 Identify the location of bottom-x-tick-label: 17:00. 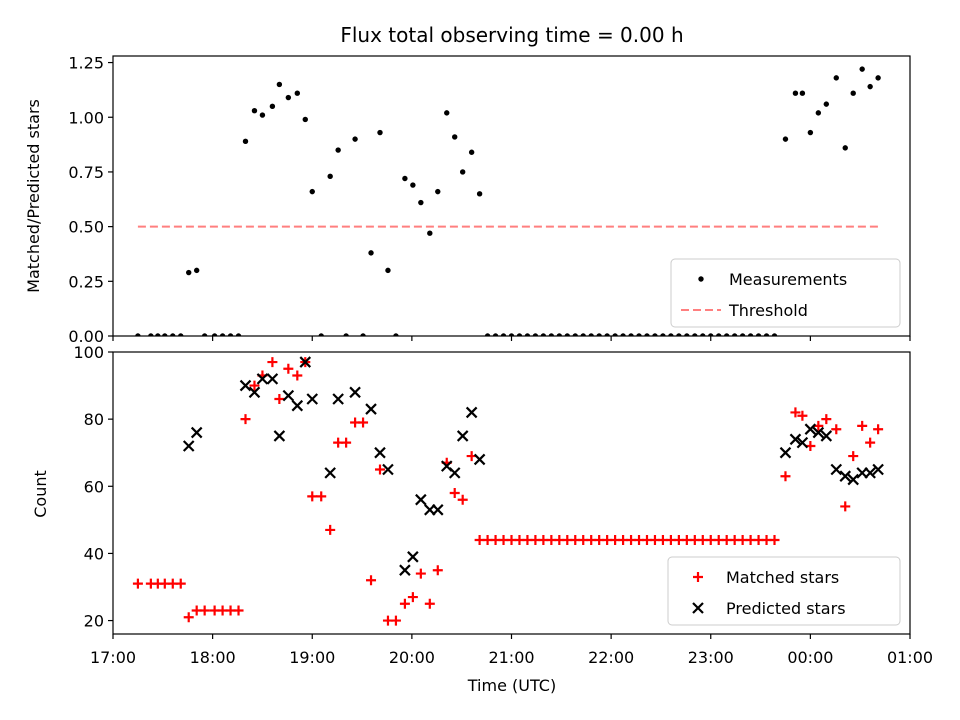
(113, 657).